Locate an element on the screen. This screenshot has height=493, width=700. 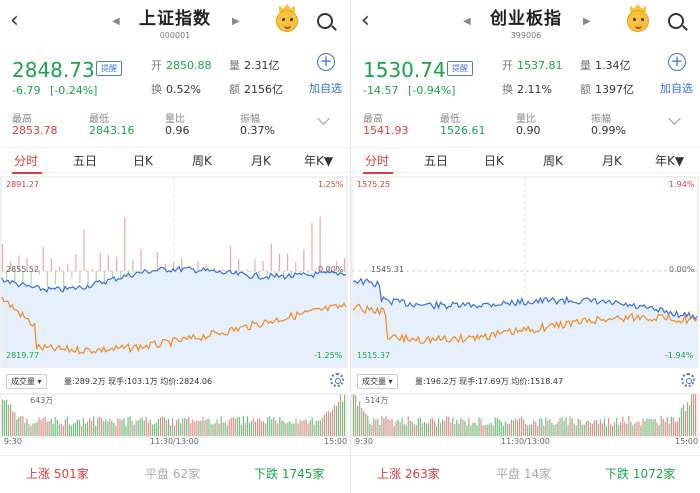
price-change: -6.79 [-0.24%] is located at coordinates (54, 90).